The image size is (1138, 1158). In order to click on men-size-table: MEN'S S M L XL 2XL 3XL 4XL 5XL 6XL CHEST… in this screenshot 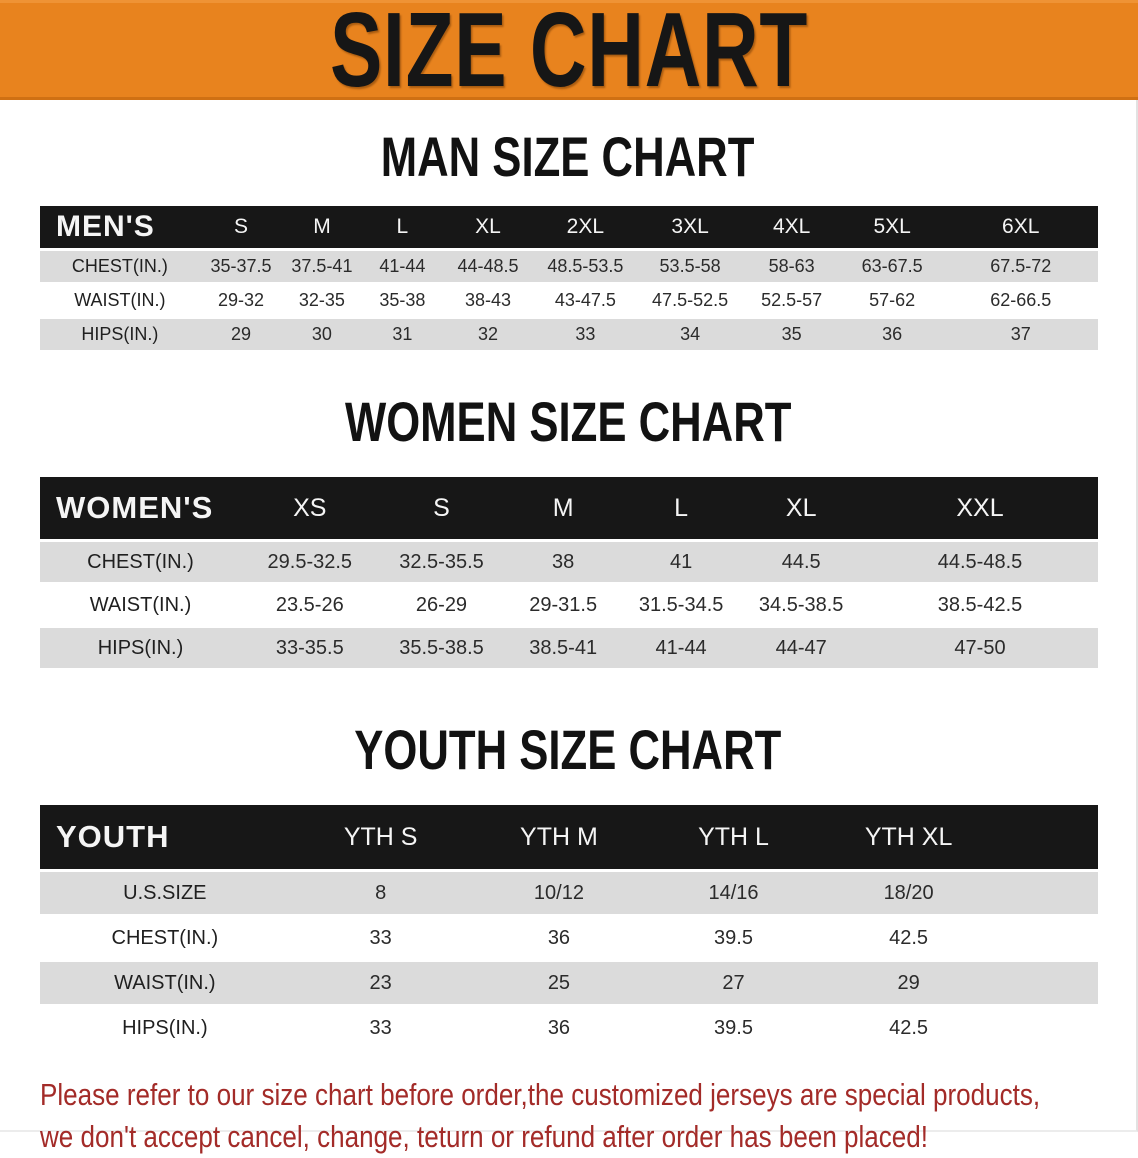, I will do `click(569, 278)`.